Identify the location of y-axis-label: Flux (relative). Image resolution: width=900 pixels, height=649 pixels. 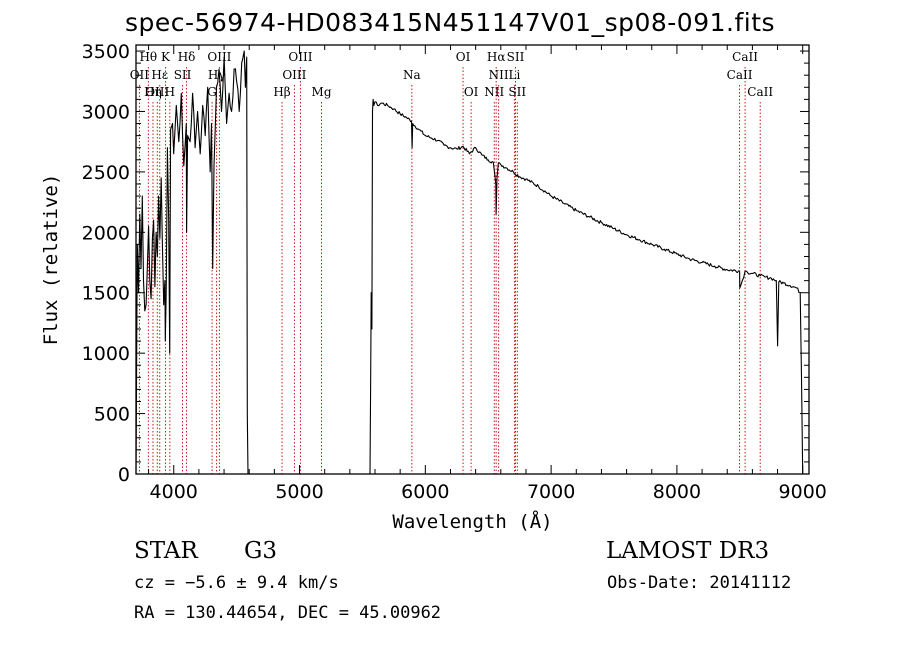
(51, 260).